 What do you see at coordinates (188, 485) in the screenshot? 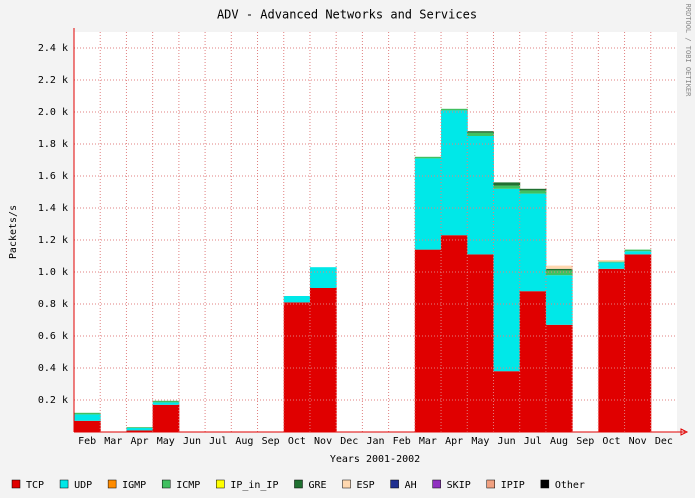
I see `legend-label: ICMP` at bounding box center [188, 485].